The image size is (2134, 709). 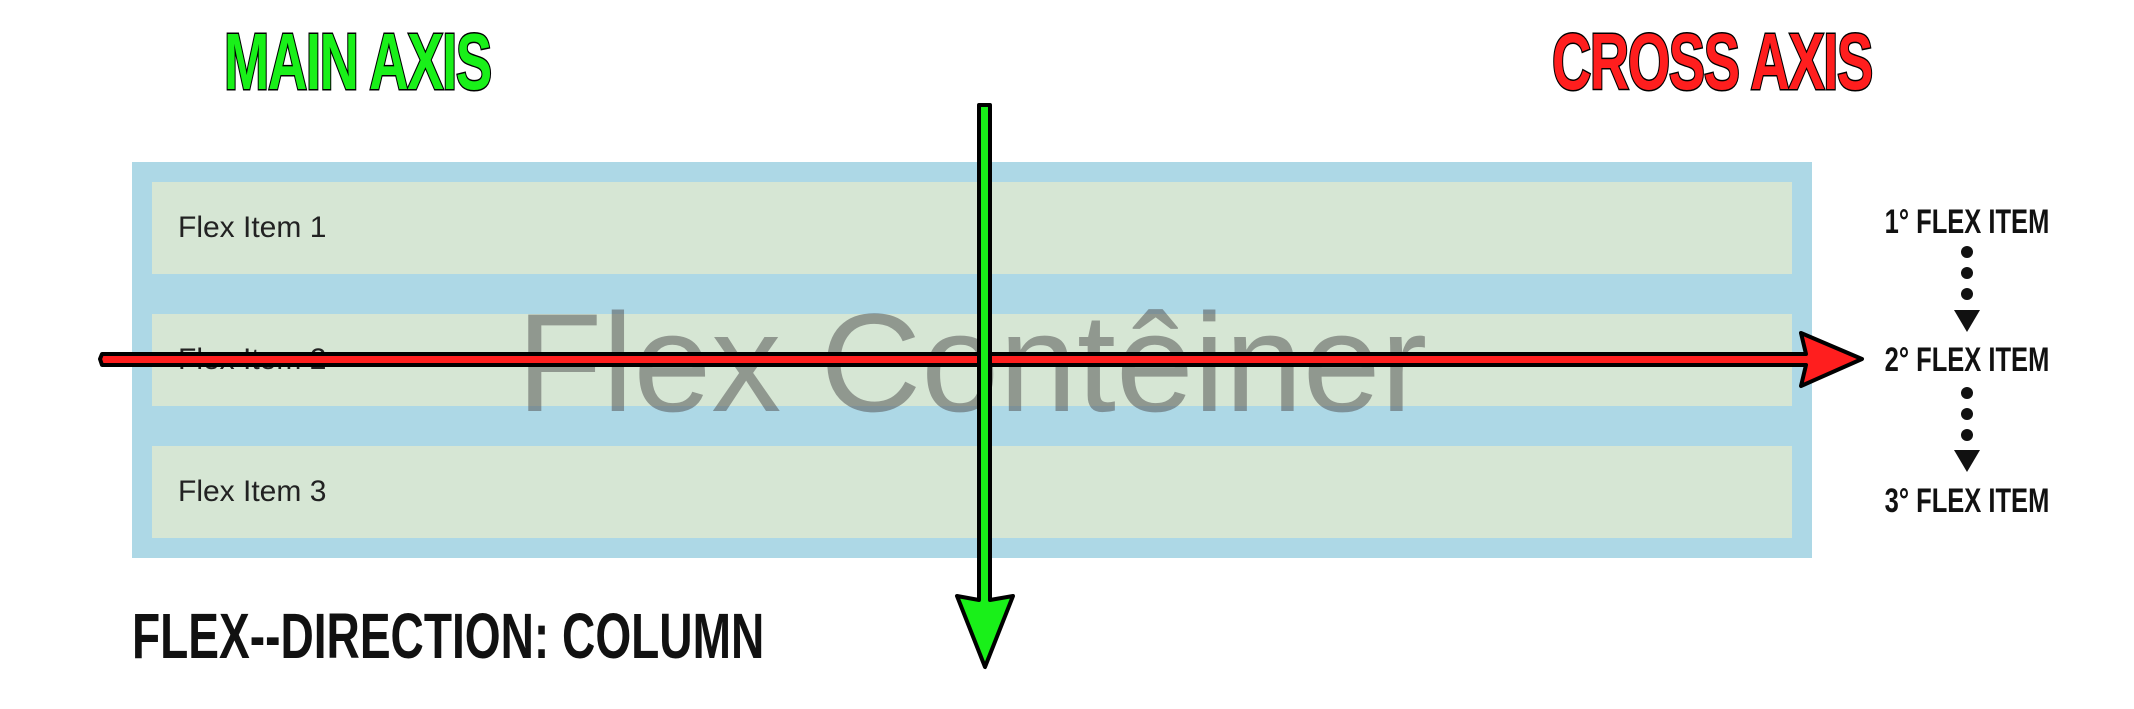 What do you see at coordinates (1967, 222) in the screenshot?
I see `order-label-1: 1° FLEX ITEM` at bounding box center [1967, 222].